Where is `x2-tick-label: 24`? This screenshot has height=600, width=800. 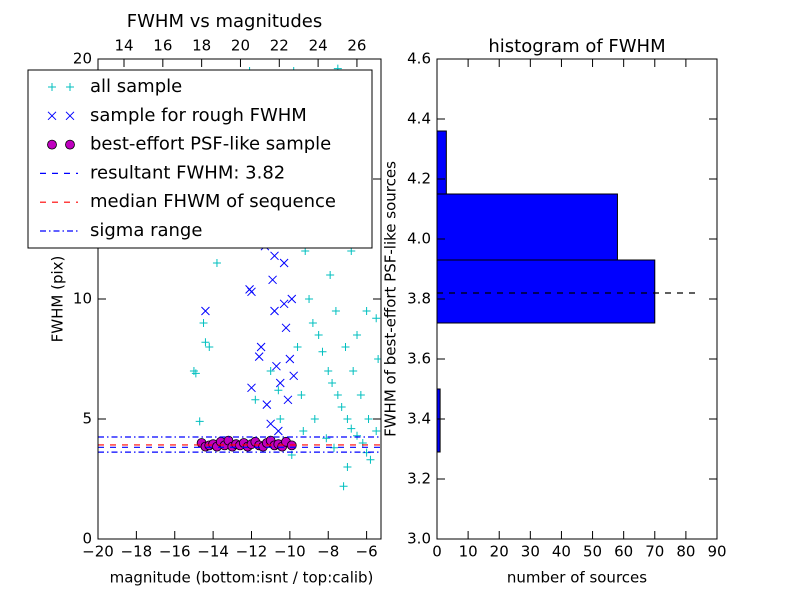
x2-tick-label: 24 is located at coordinates (318, 46).